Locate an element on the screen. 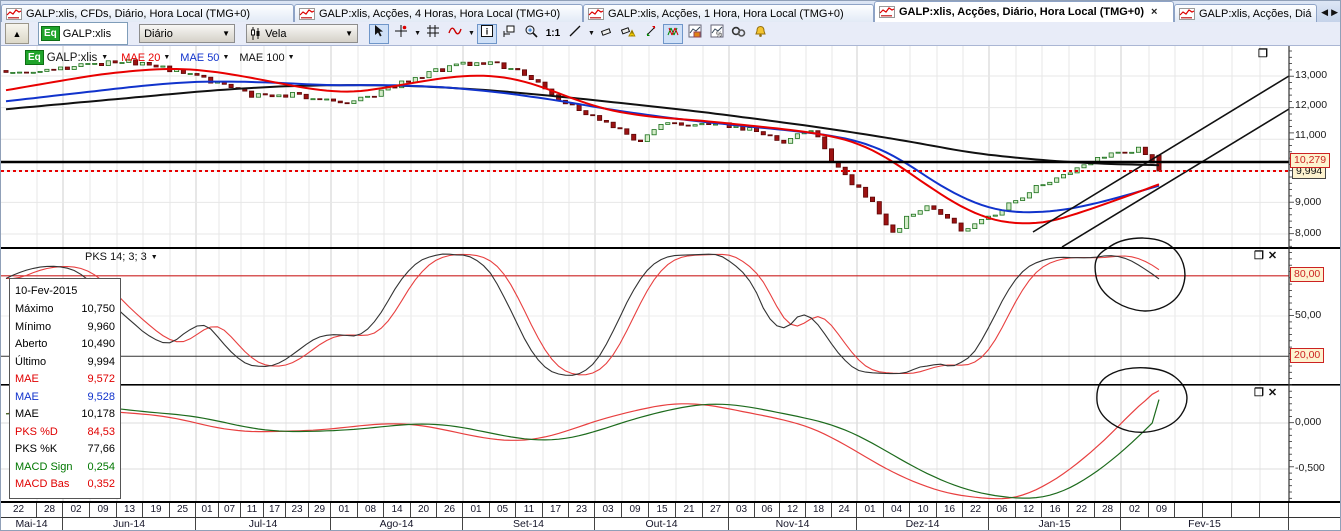 The height and width of the screenshot is (531, 1341). month-label-Mai-14: Mai-14 is located at coordinates (32, 524).